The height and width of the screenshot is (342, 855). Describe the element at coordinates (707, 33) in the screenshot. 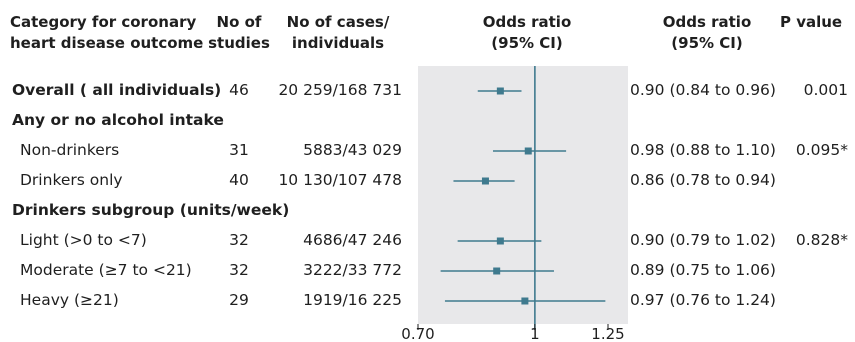

I see `header-or-text: Odds ratio (95% CI)` at that location.